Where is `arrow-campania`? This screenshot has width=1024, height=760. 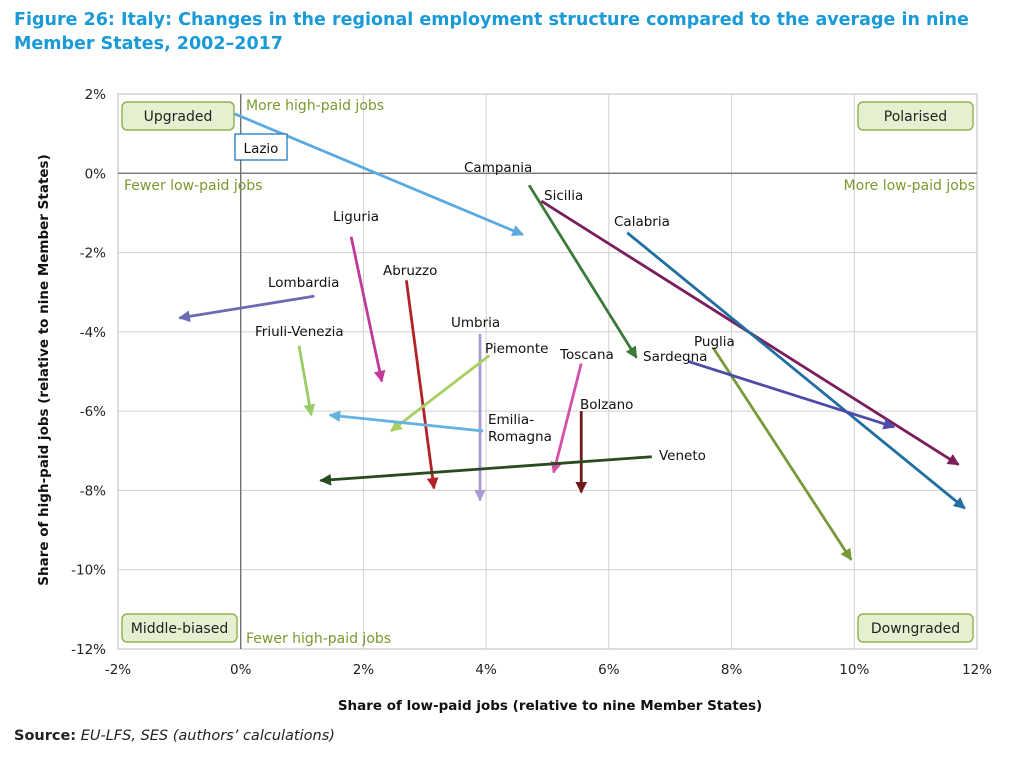
arrow-campania is located at coordinates (582, 271).